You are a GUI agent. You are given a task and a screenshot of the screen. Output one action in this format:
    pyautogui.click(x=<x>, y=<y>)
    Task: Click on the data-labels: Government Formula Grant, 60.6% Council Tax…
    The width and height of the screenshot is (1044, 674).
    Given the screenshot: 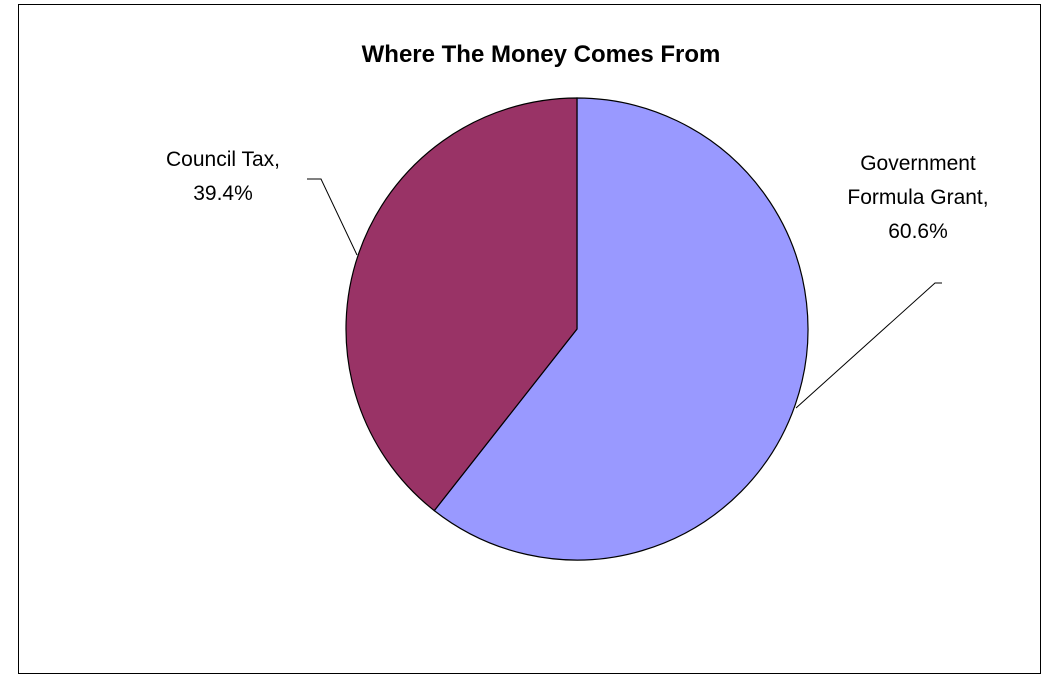 What is the action you would take?
    pyautogui.click(x=577, y=195)
    